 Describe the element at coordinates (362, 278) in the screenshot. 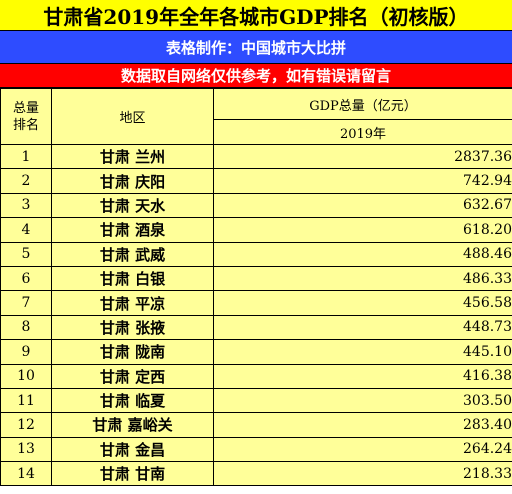

I see `gdp-cell: 486.33` at that location.